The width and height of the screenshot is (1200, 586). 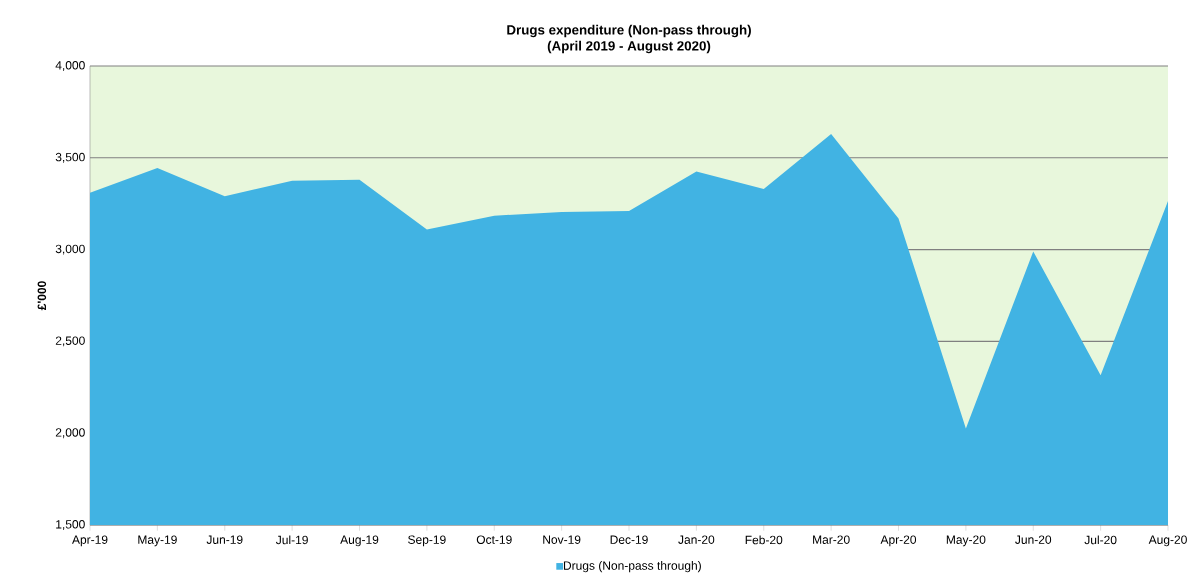 What do you see at coordinates (1033, 539) in the screenshot?
I see `x-tick-label: Jun-20` at bounding box center [1033, 539].